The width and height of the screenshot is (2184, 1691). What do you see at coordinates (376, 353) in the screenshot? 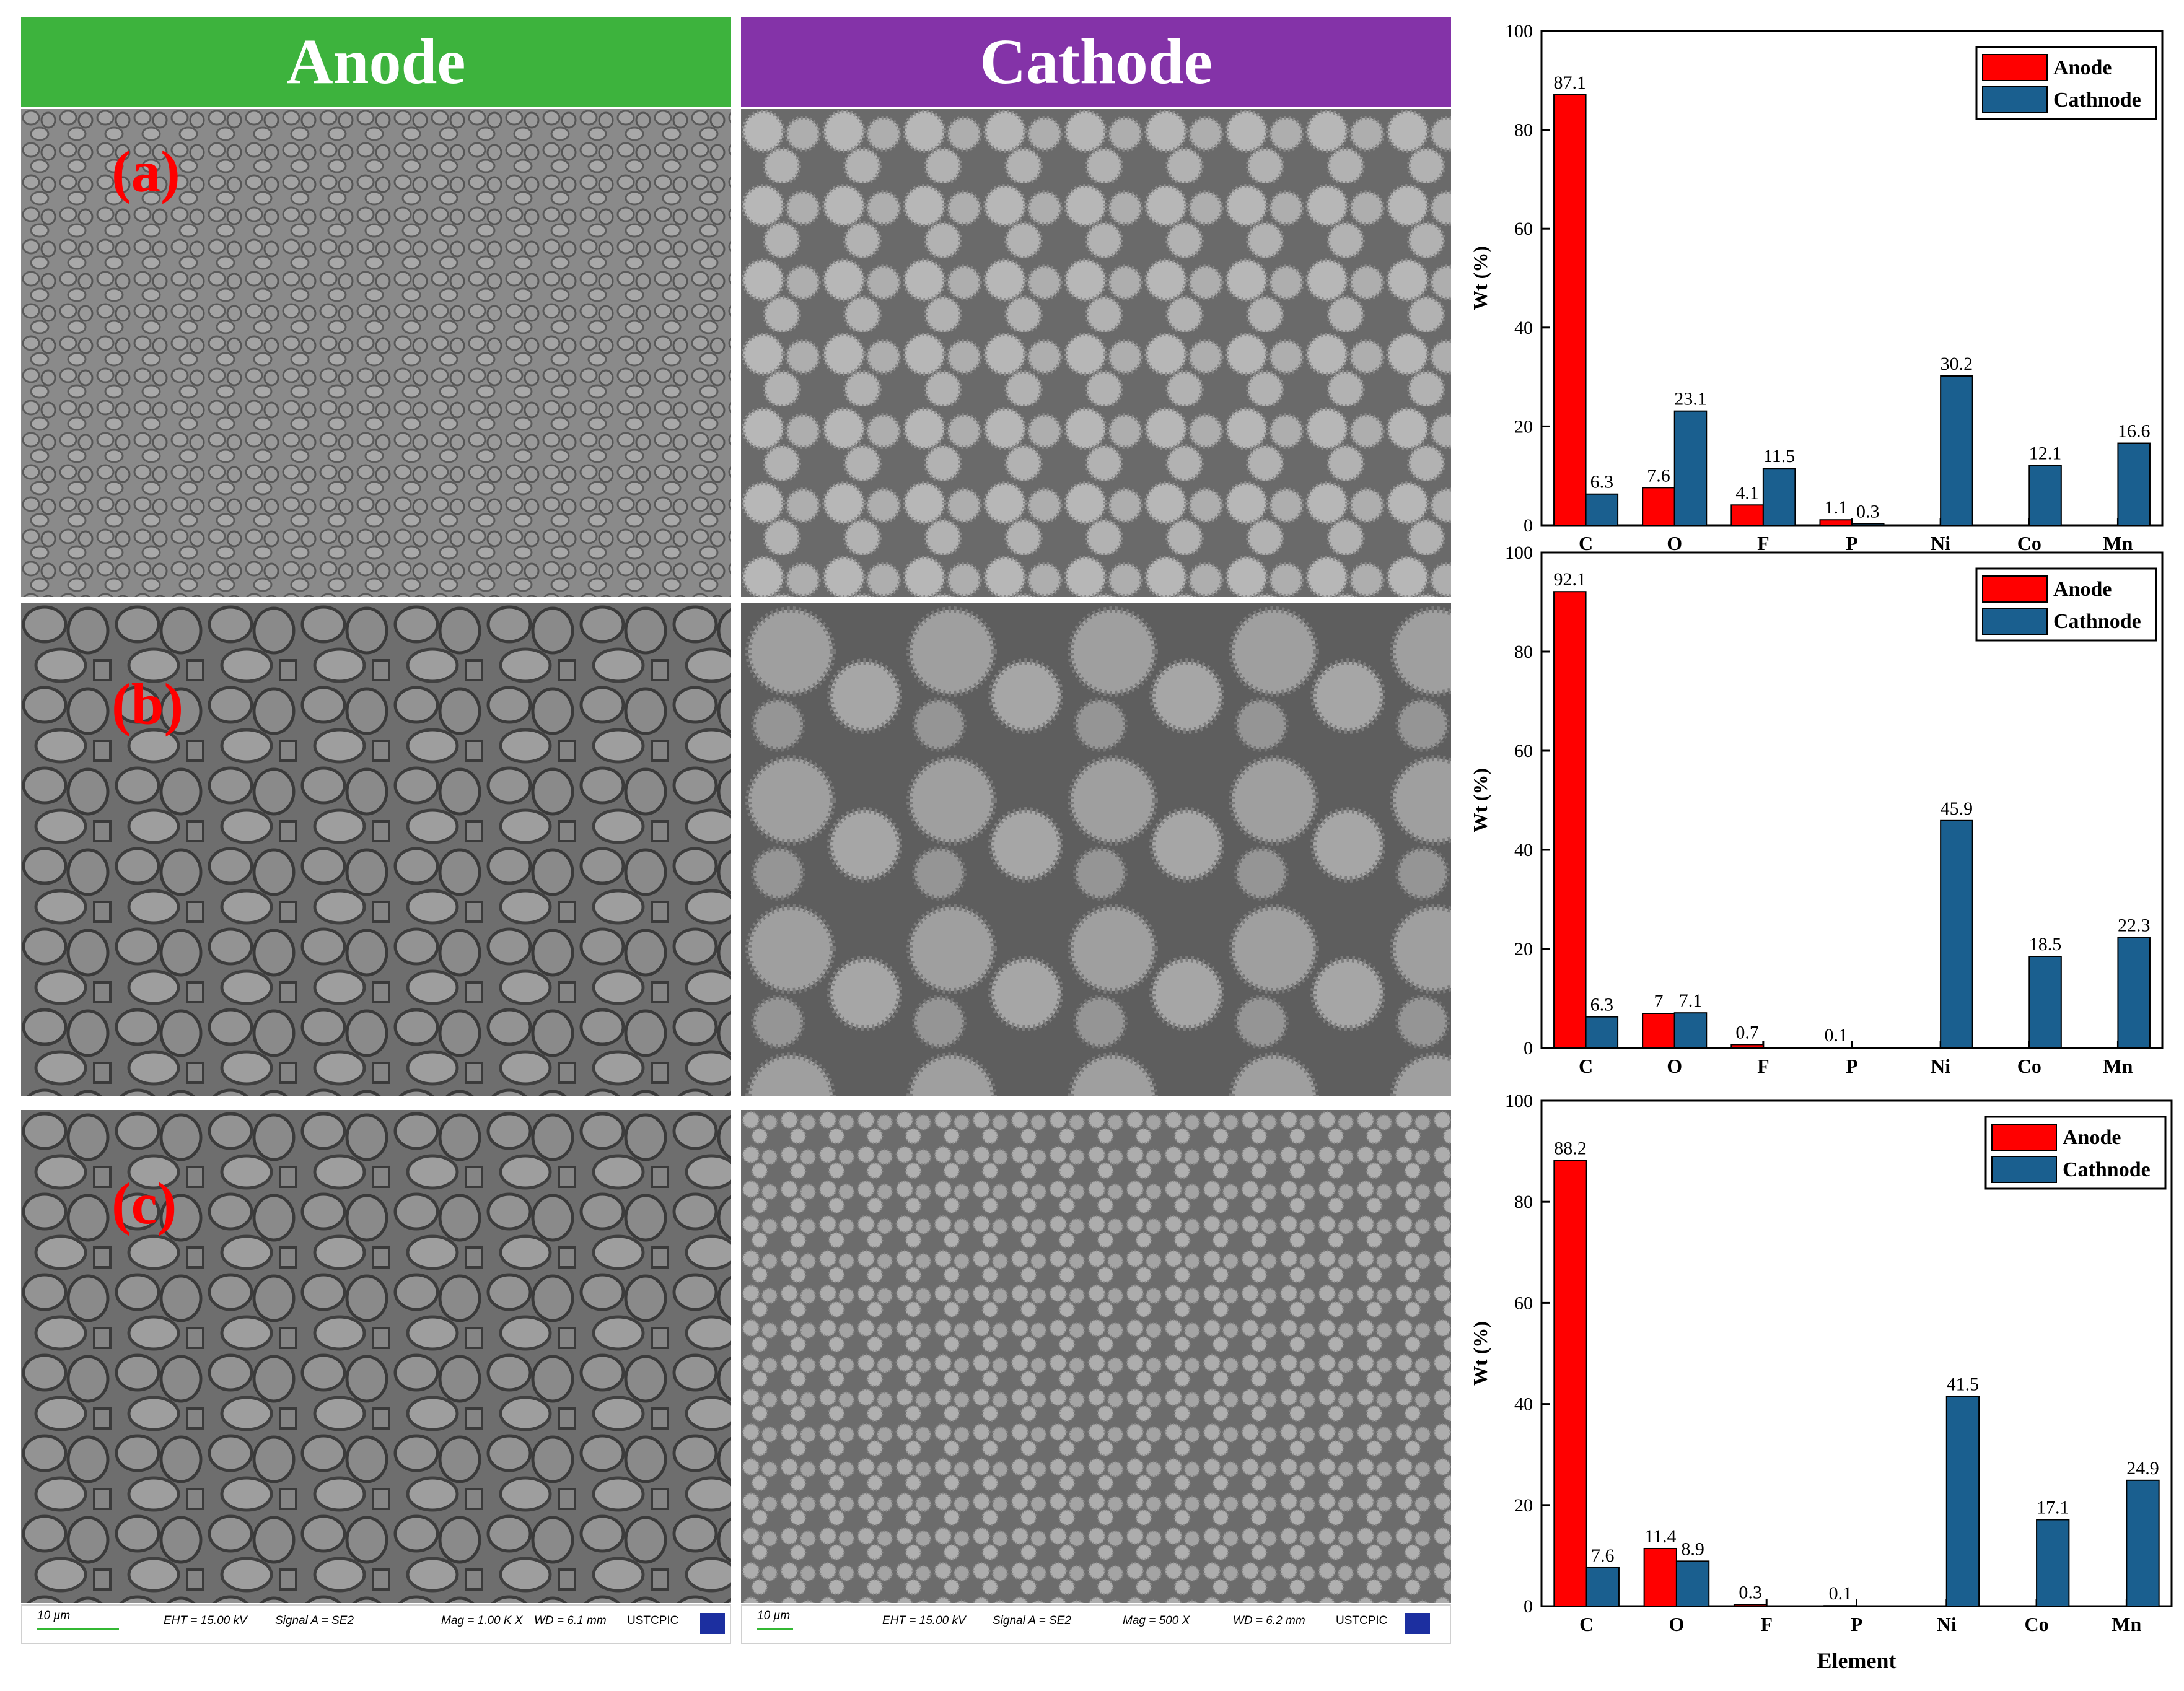
I see `sem-image-anode-a` at bounding box center [376, 353].